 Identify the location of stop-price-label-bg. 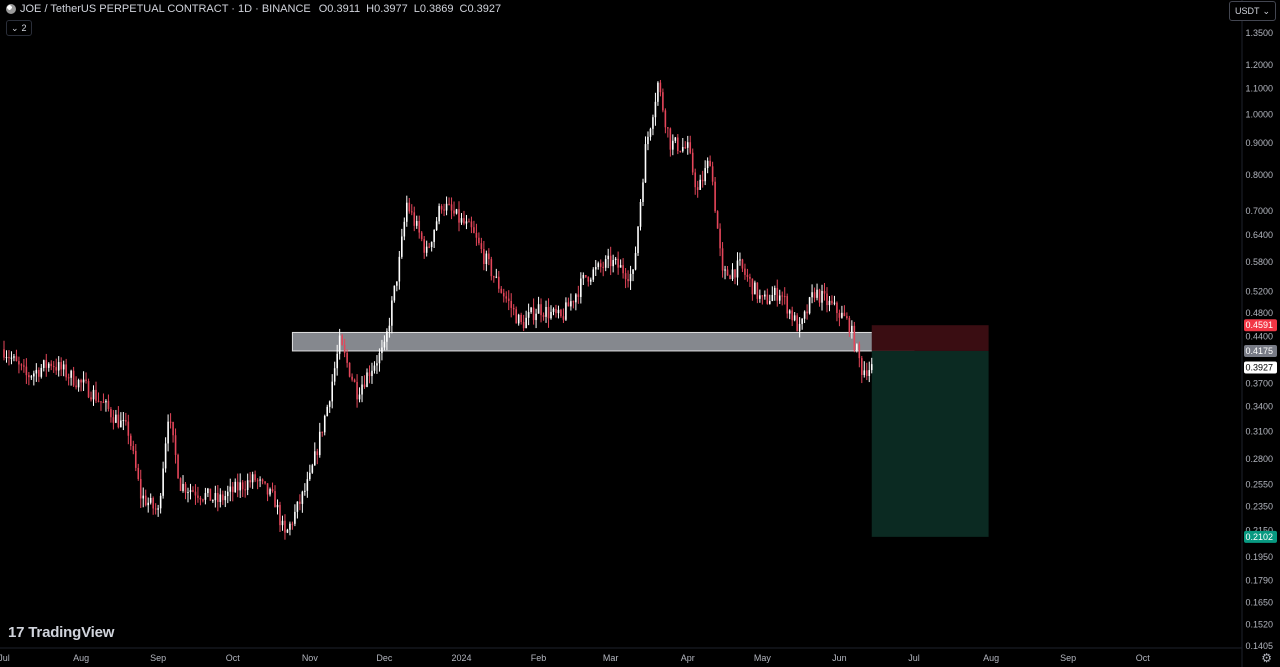
(1260, 325).